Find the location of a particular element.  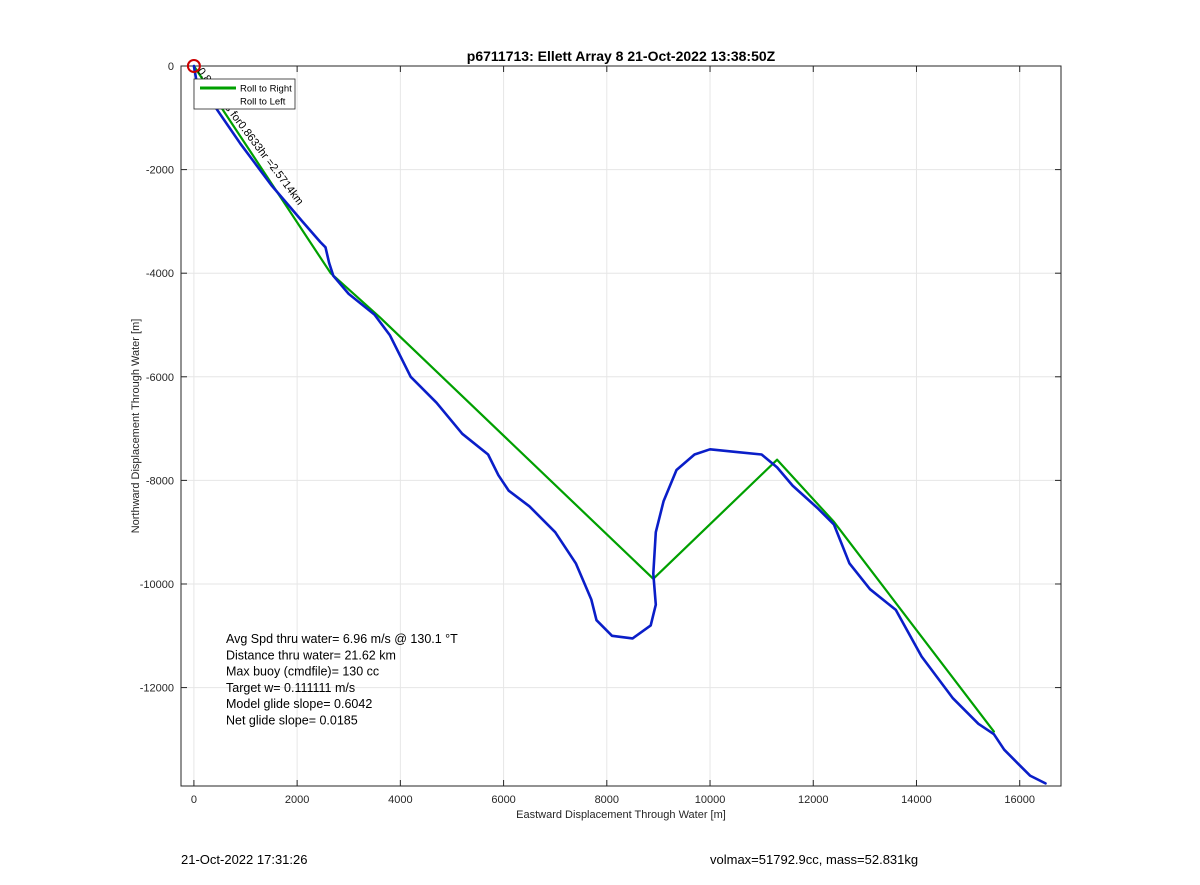

legend-label: Roll to Left is located at coordinates (263, 102).